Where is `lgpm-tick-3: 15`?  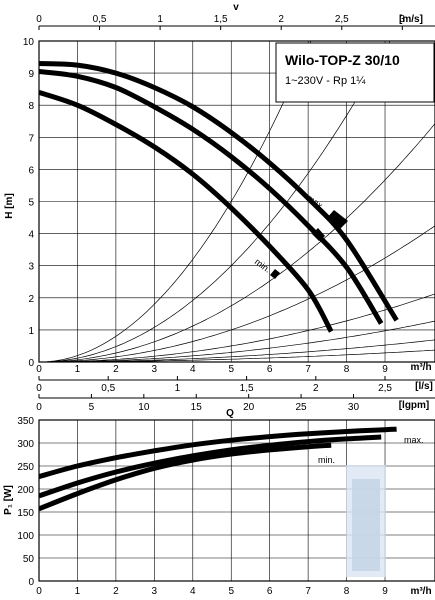 lgpm-tick-3: 15 is located at coordinates (197, 407).